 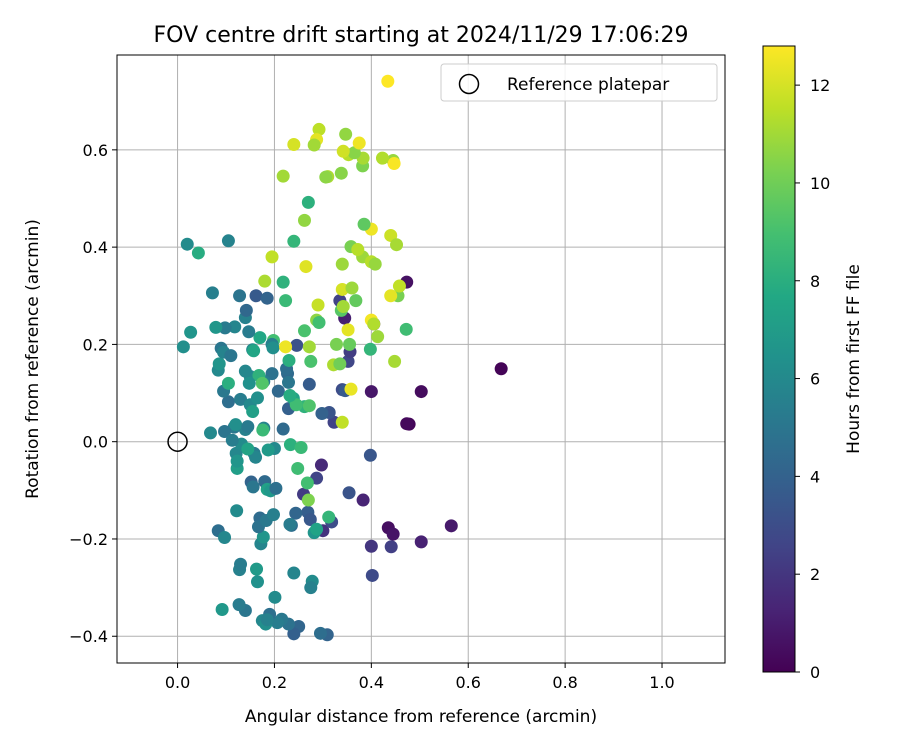 What do you see at coordinates (88, 539) in the screenshot?
I see `y-tick-label: −0.2` at bounding box center [88, 539].